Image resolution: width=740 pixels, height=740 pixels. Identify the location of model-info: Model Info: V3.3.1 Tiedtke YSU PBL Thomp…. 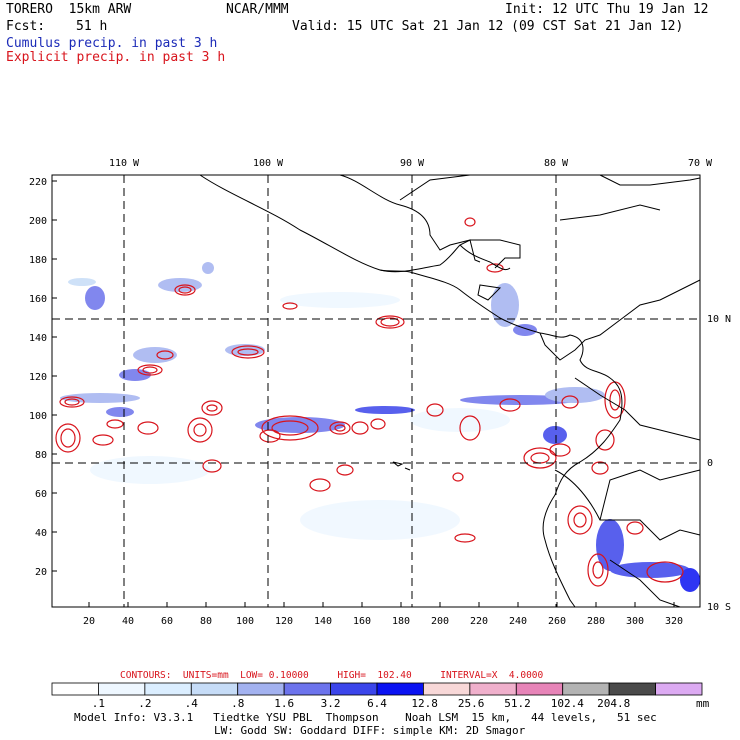
(365, 717).